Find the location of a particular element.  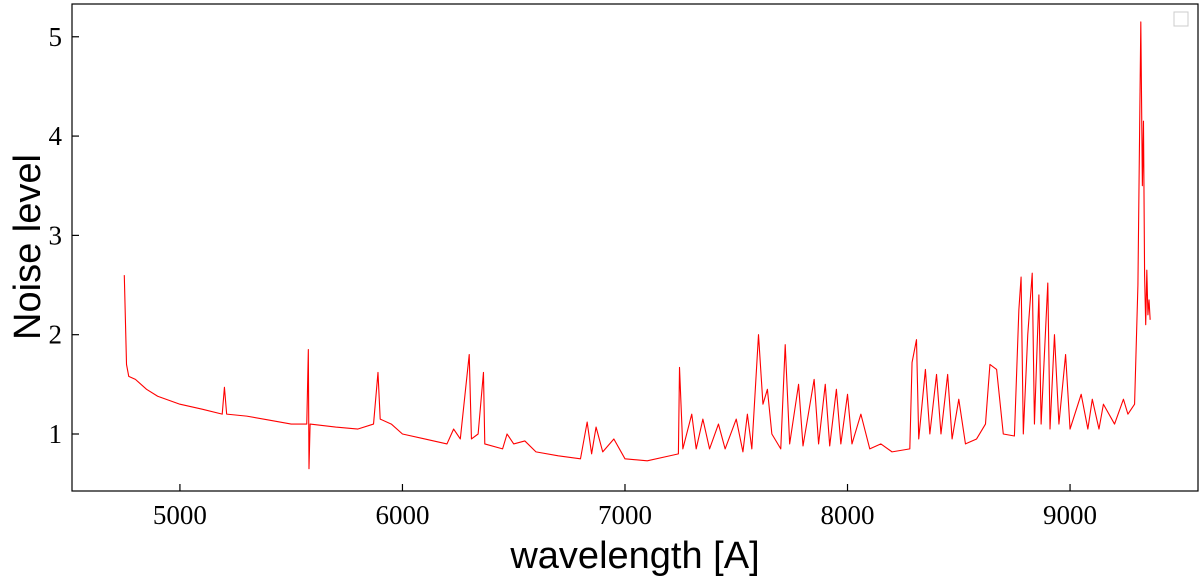

y-tick-label: 5 is located at coordinates (56, 37).